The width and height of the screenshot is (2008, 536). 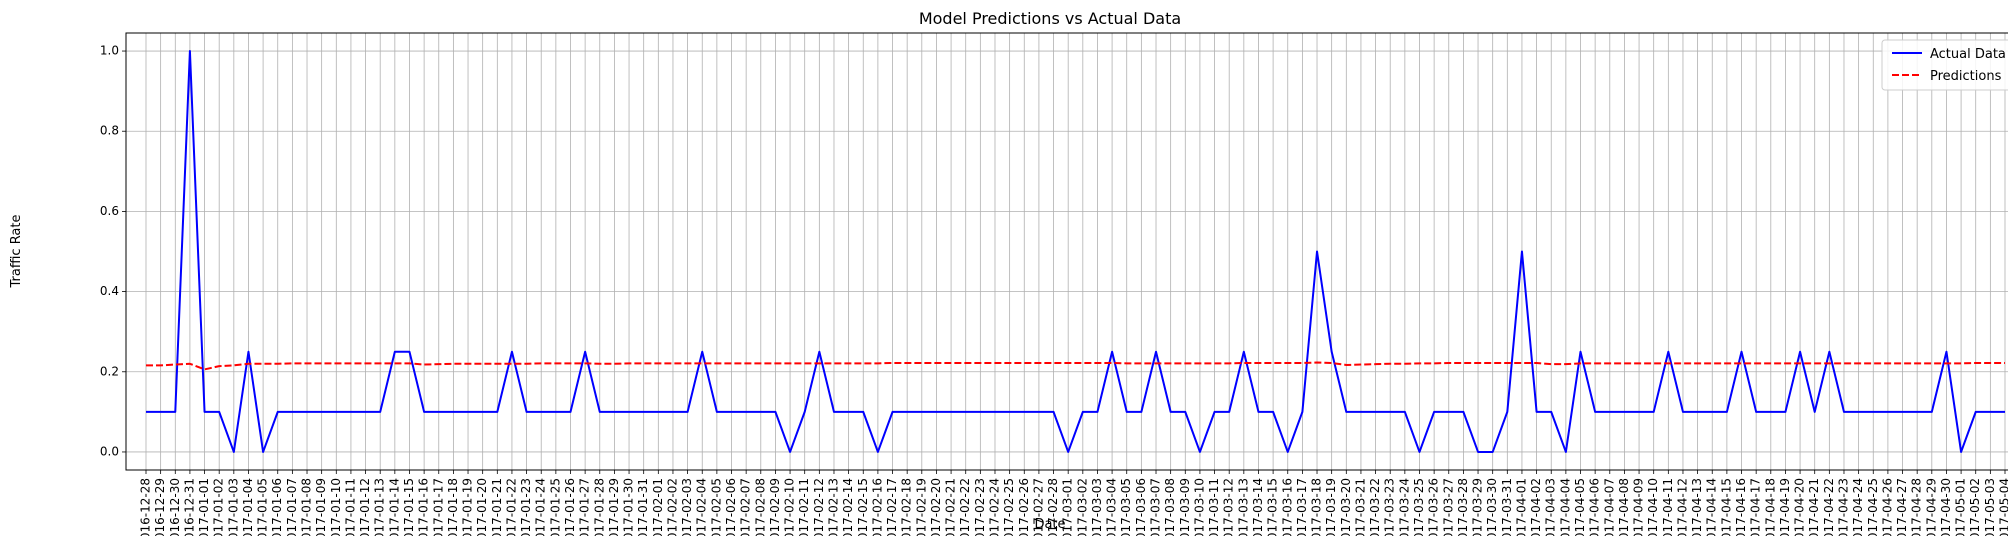 I want to click on x-tick-label: 2017-01-04, so click(x=248, y=507).